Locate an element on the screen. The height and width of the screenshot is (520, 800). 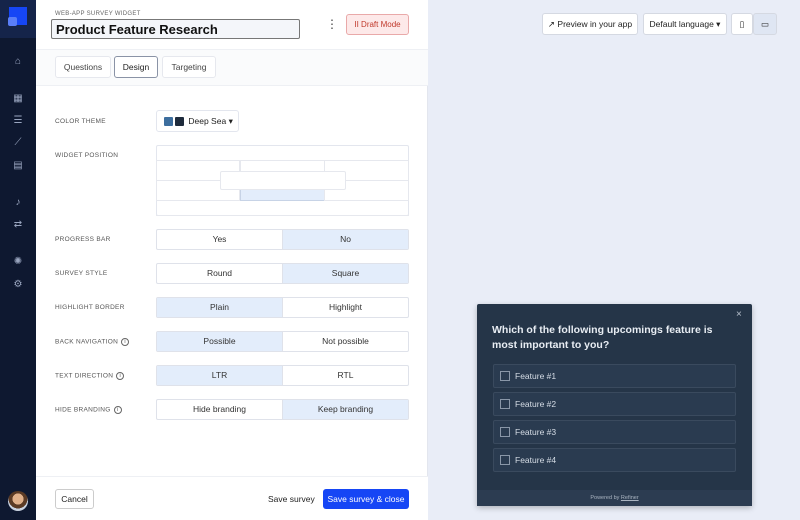
color-theme-label: COLOR THEME is located at coordinates (80, 121).